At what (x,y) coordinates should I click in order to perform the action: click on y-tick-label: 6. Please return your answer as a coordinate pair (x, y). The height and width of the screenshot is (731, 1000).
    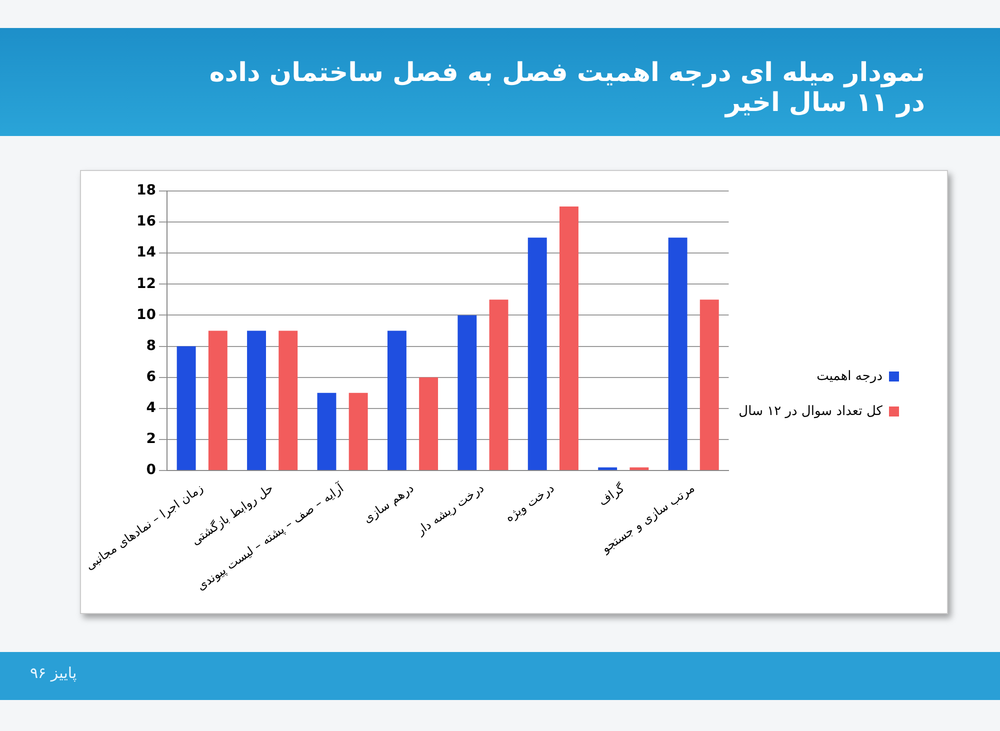
    Looking at the image, I should click on (151, 376).